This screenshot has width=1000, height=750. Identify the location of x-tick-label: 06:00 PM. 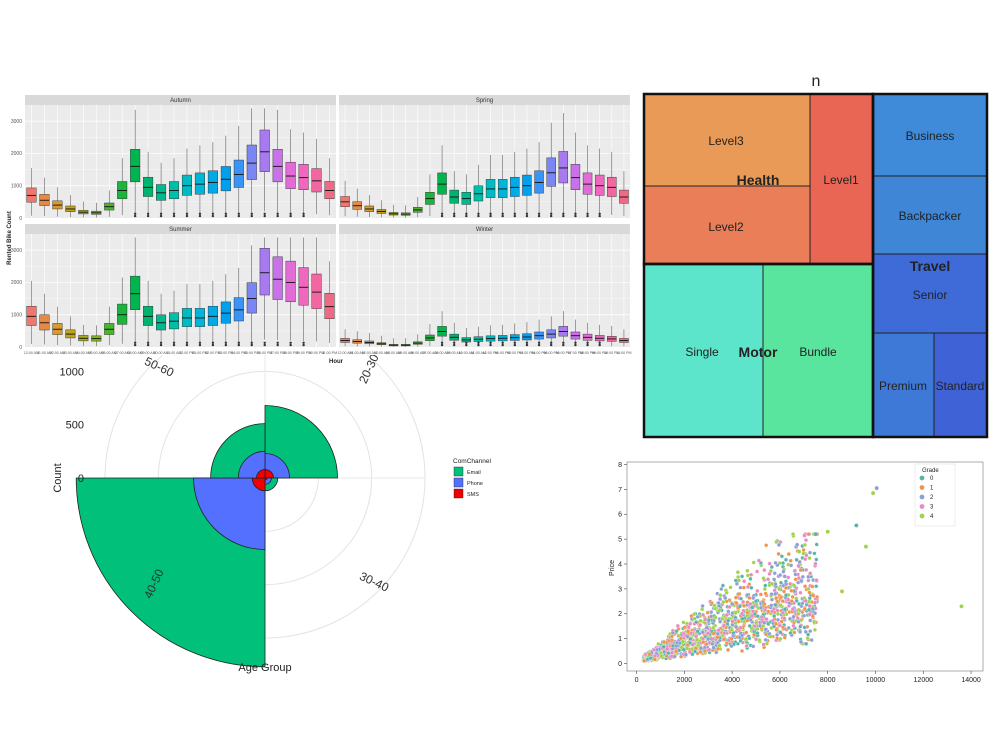
(563, 353).